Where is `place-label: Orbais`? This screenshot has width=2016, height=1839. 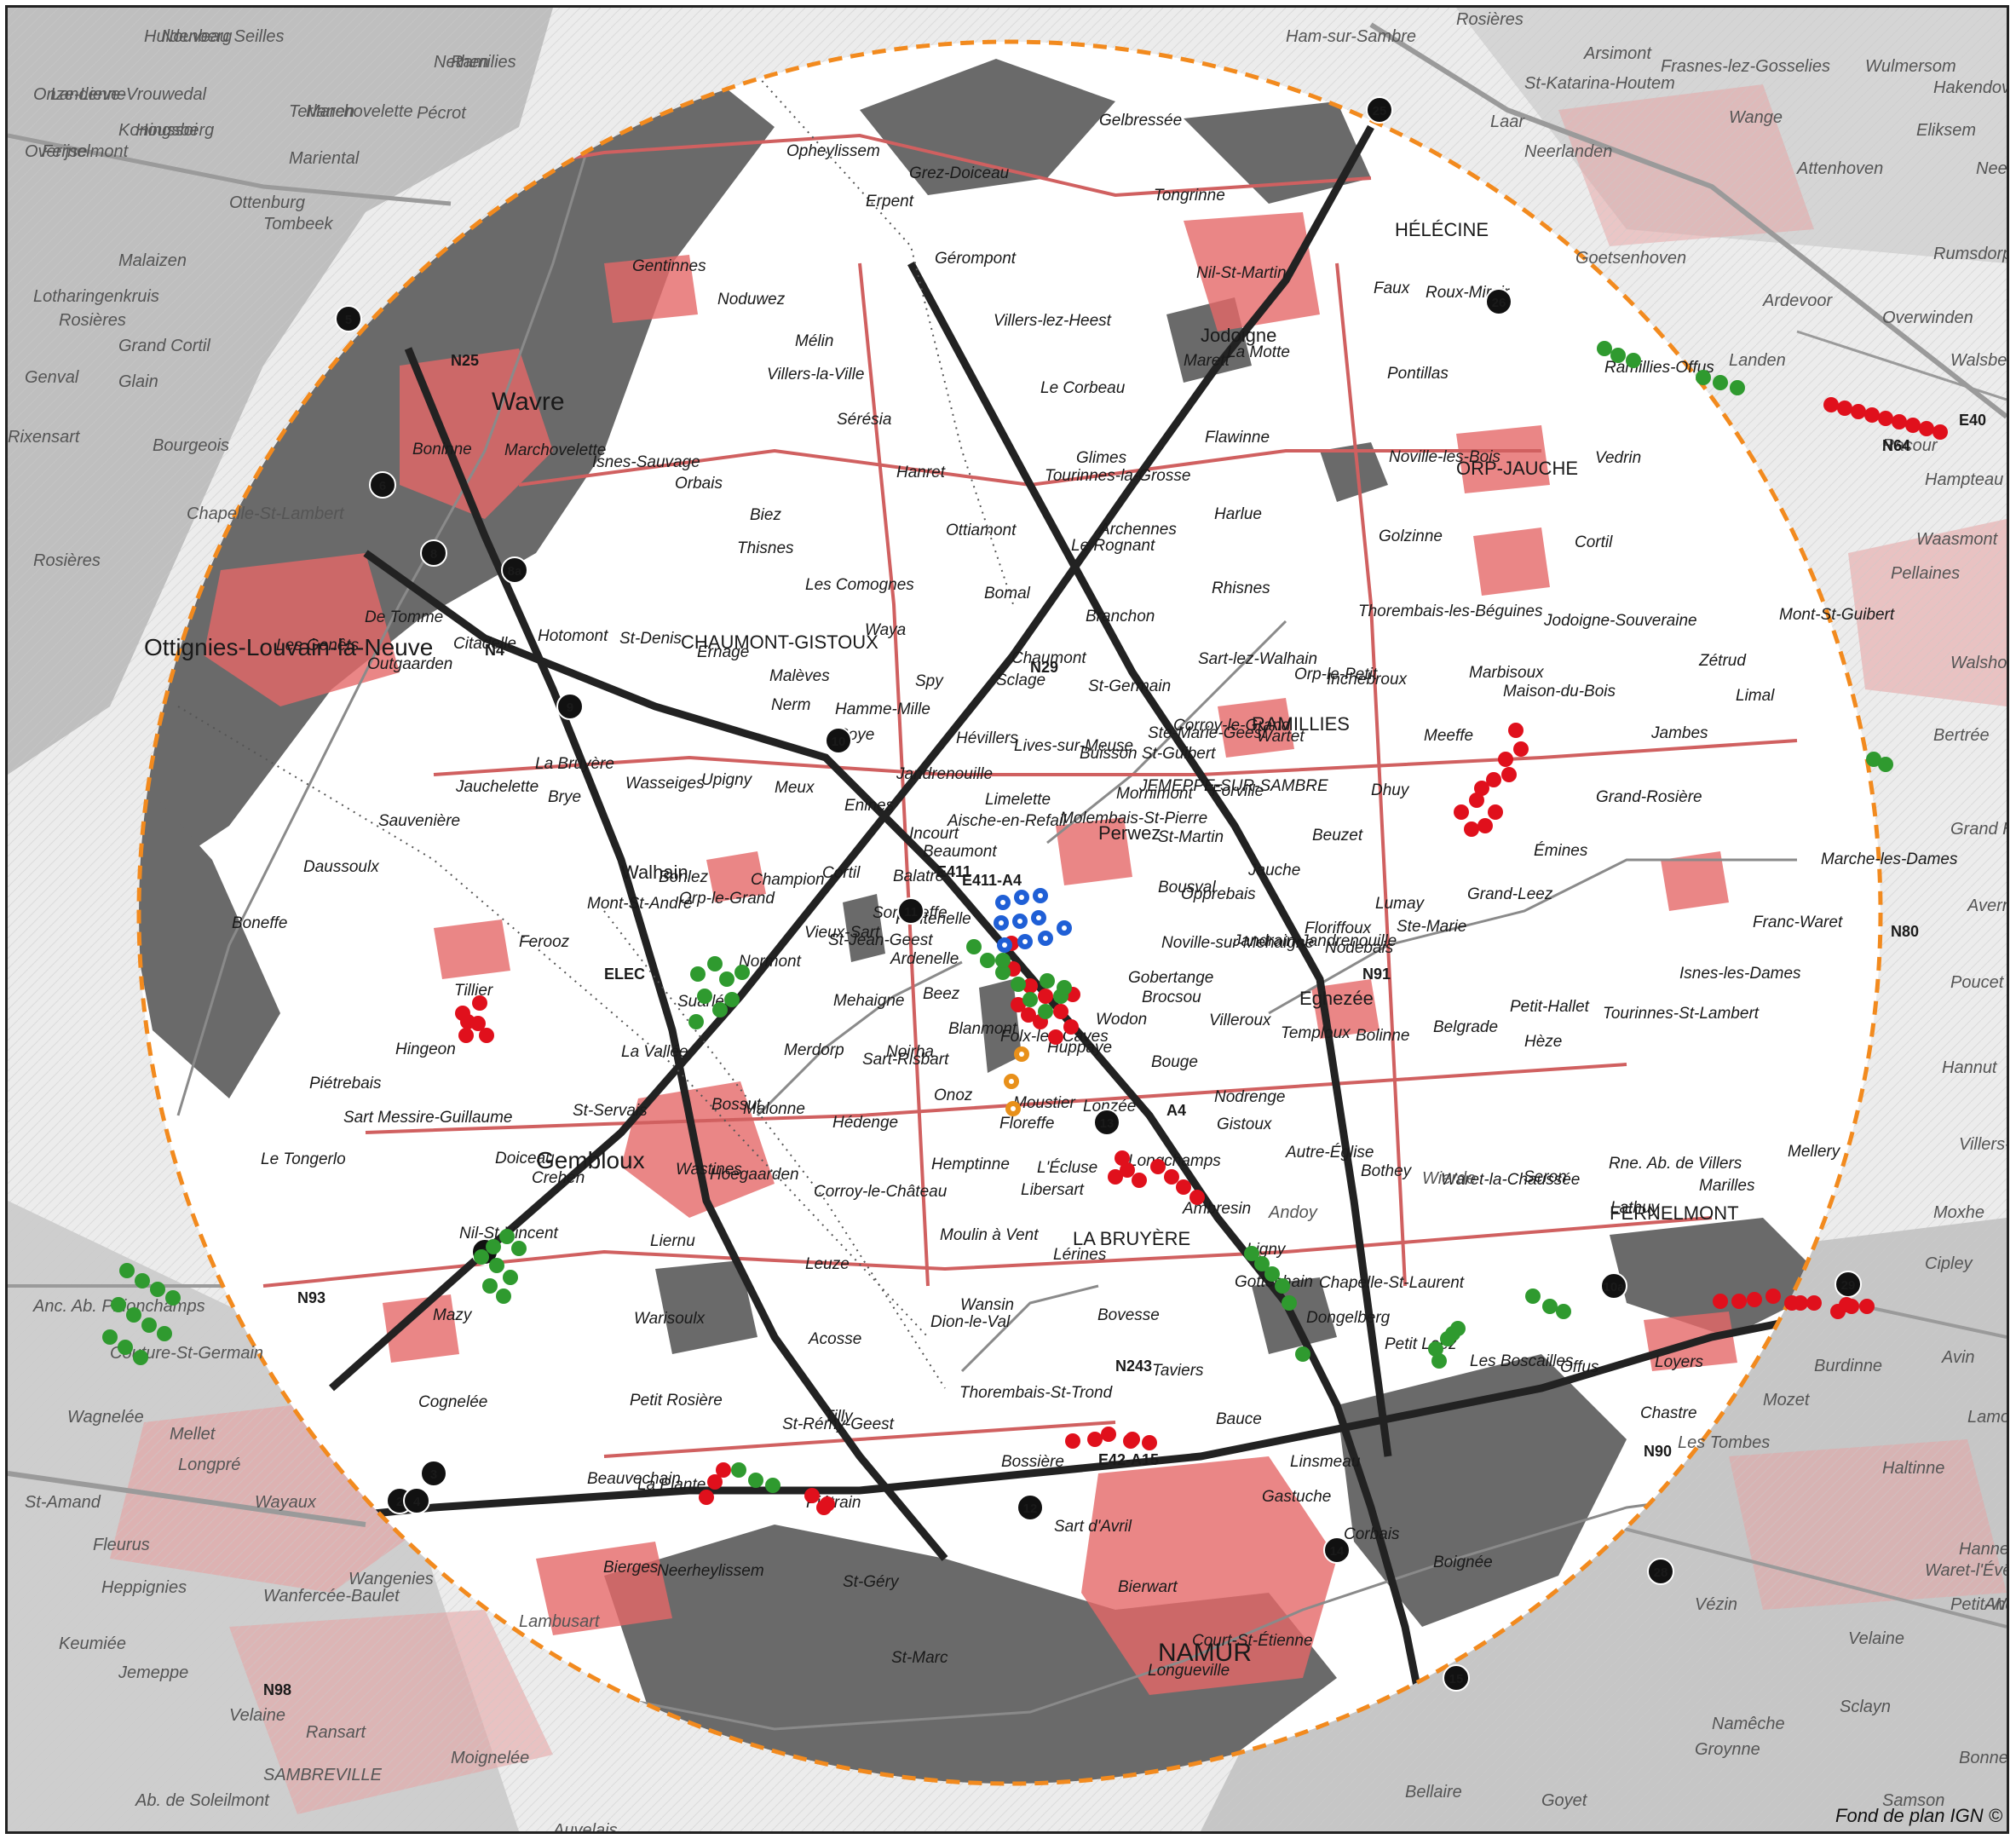
place-label: Orbais is located at coordinates (699, 484).